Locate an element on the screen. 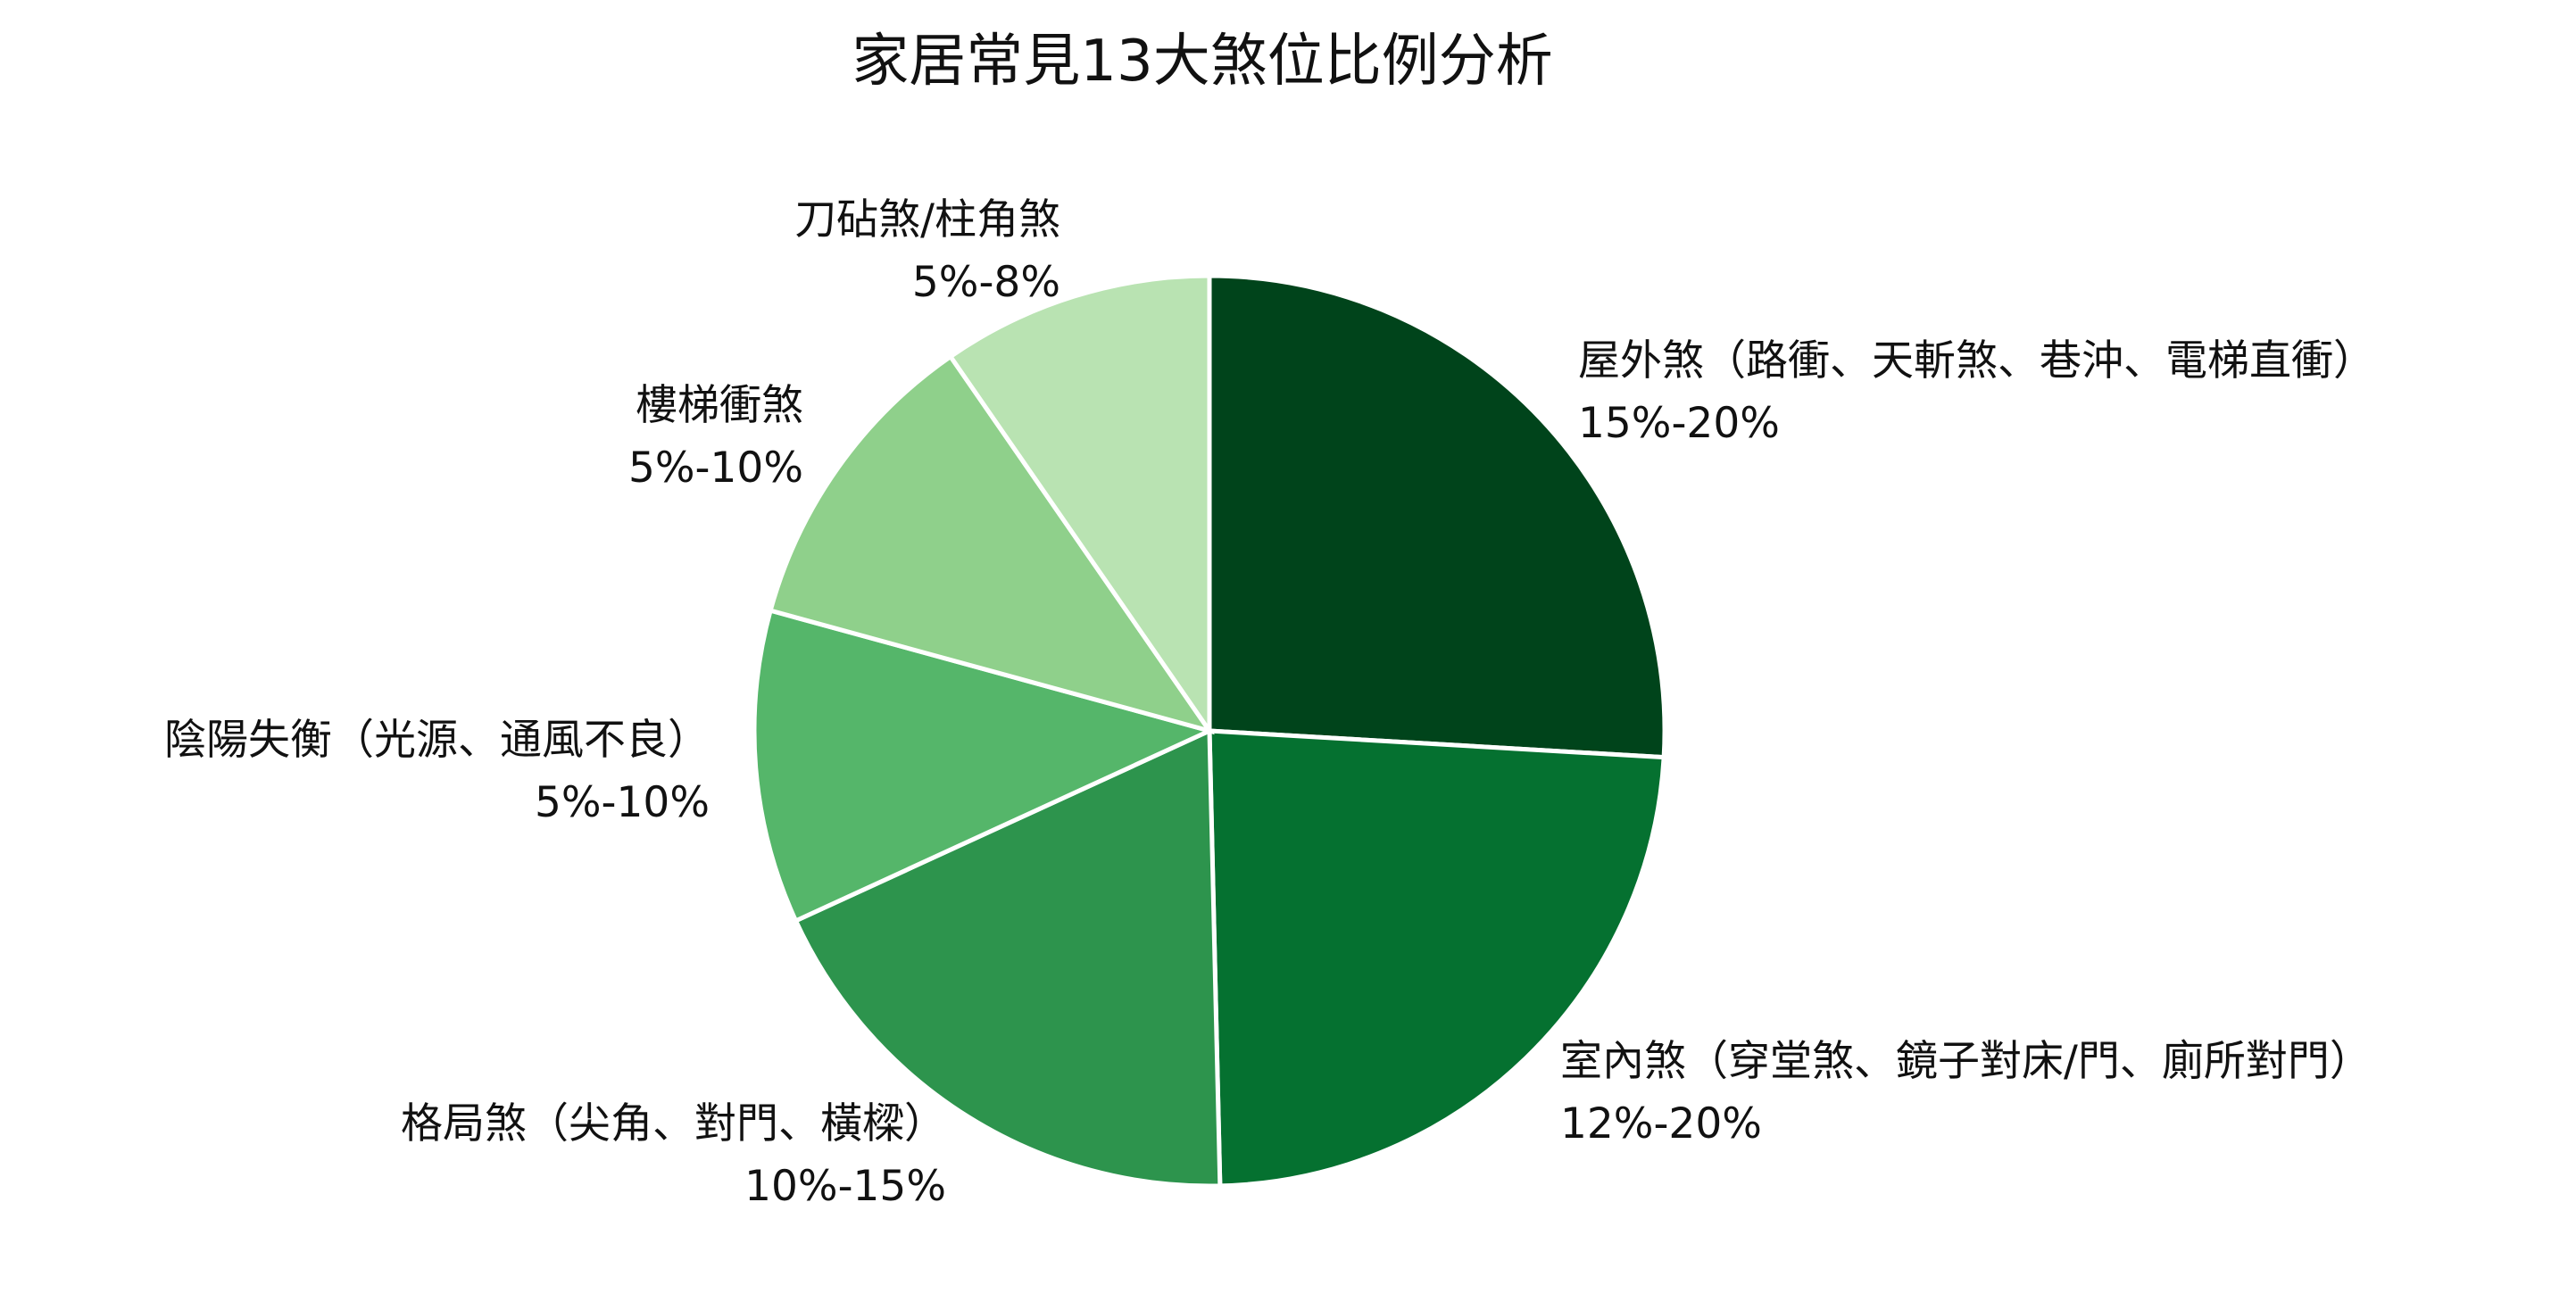  slice-range-6: 5%-8% is located at coordinates (986, 282).